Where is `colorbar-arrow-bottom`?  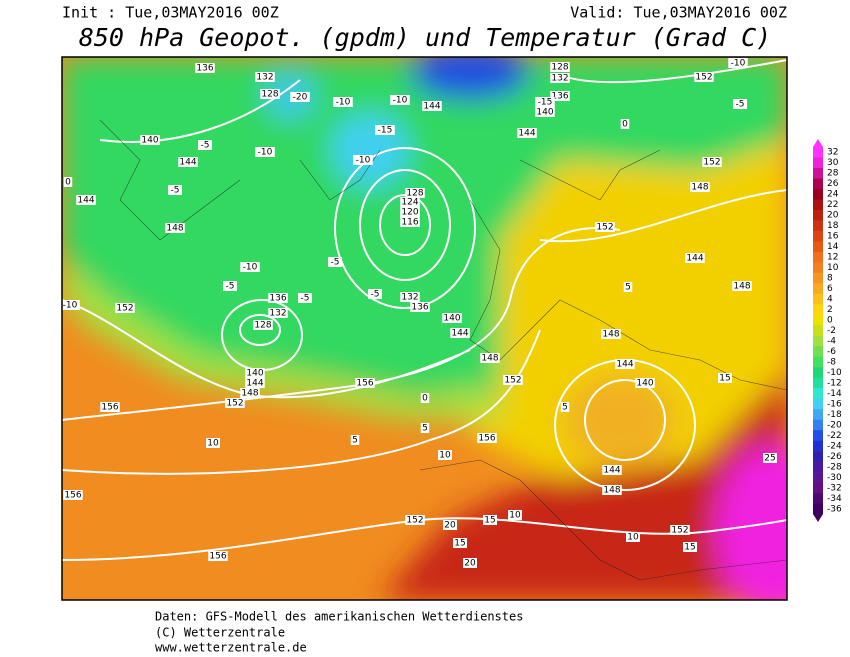
colorbar-arrow-bottom is located at coordinates (818, 518).